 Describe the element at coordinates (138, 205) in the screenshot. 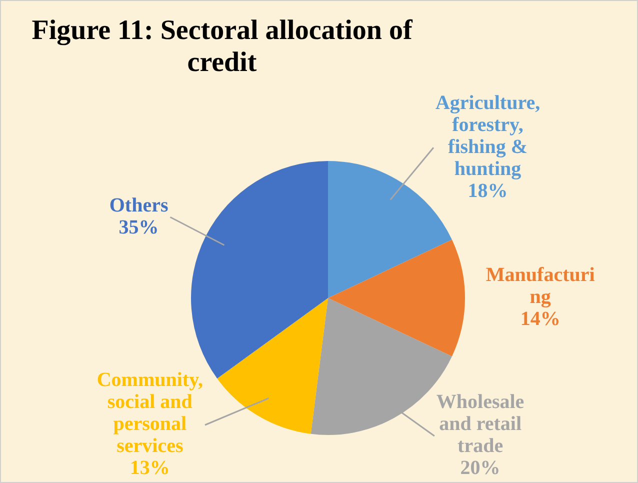

I see `slice-label: Others` at that location.